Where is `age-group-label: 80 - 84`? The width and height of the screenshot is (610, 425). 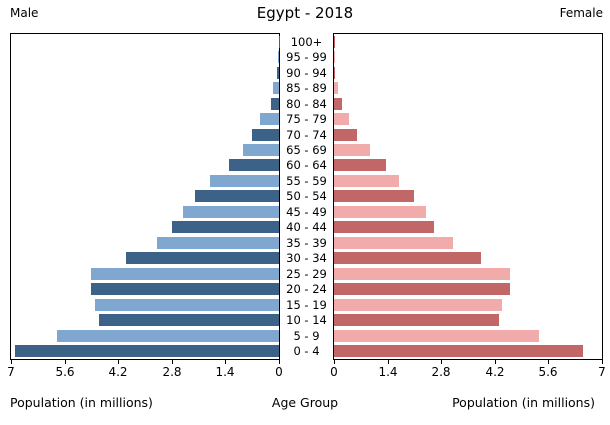
age-group-label: 80 - 84 is located at coordinates (306, 103).